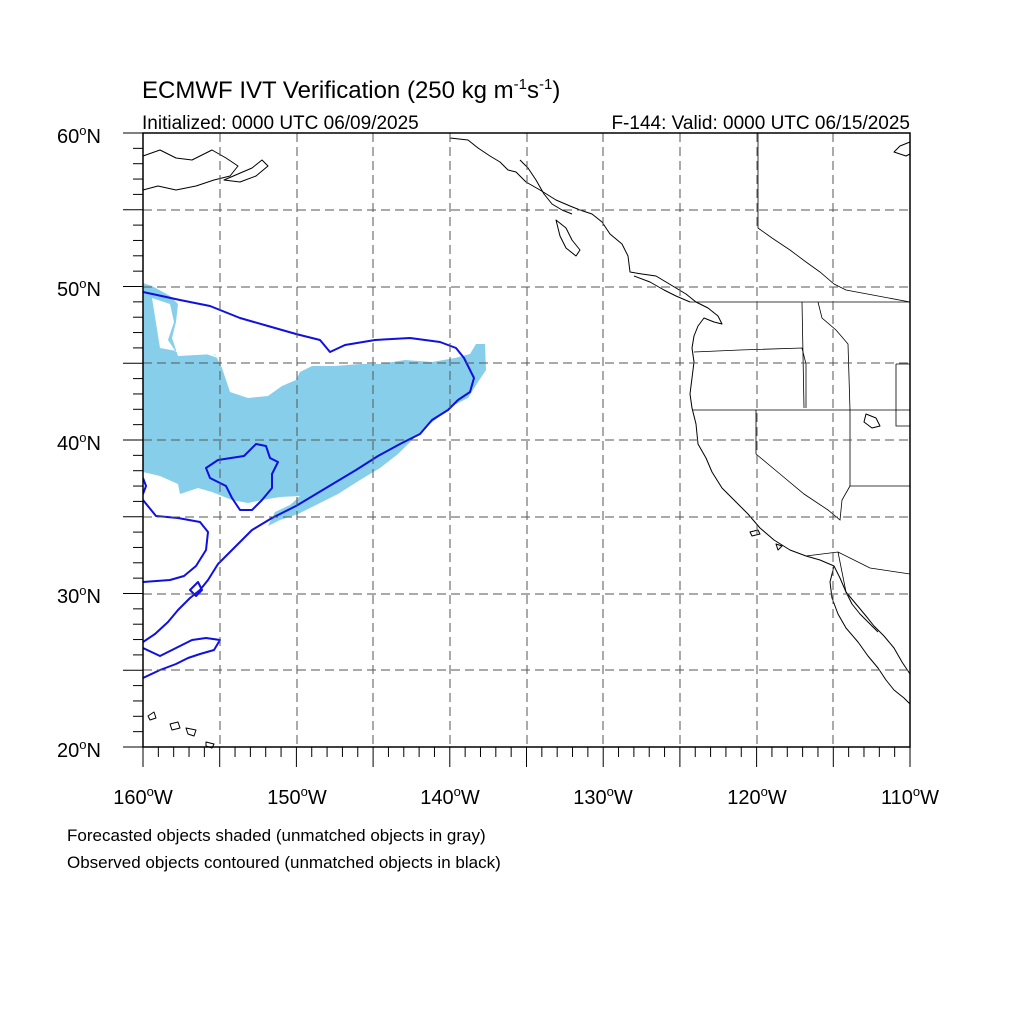 The image size is (1024, 1024). I want to click on lat-labels: 60oN 50oN 40oN 30oN 20oN, so click(79, 442).